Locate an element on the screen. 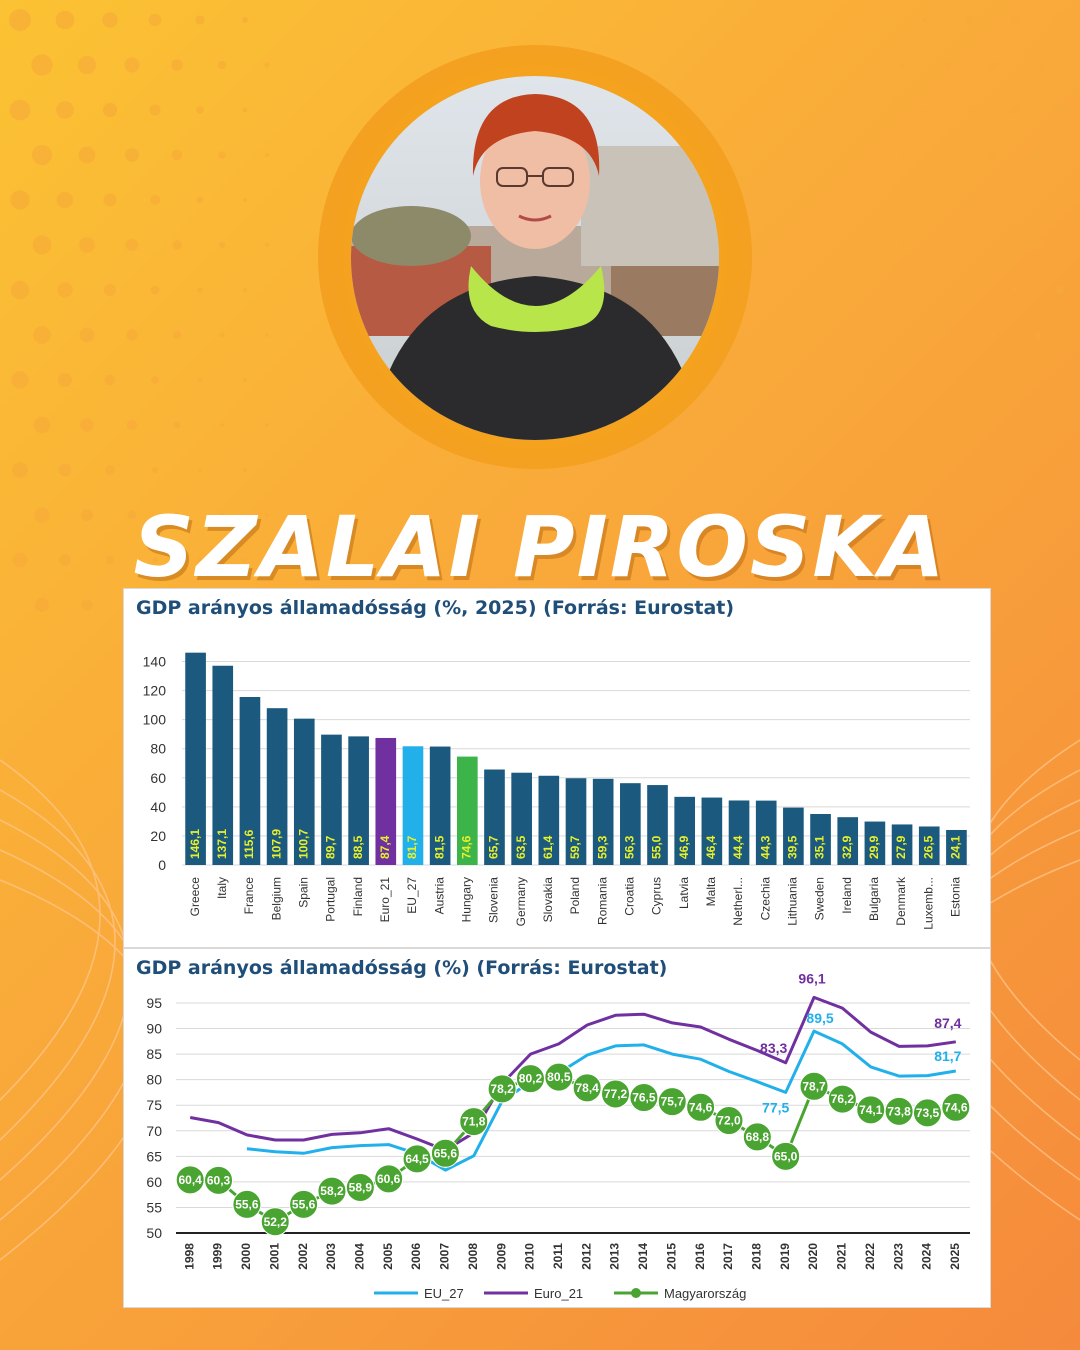  bar-germany is located at coordinates (521, 818).